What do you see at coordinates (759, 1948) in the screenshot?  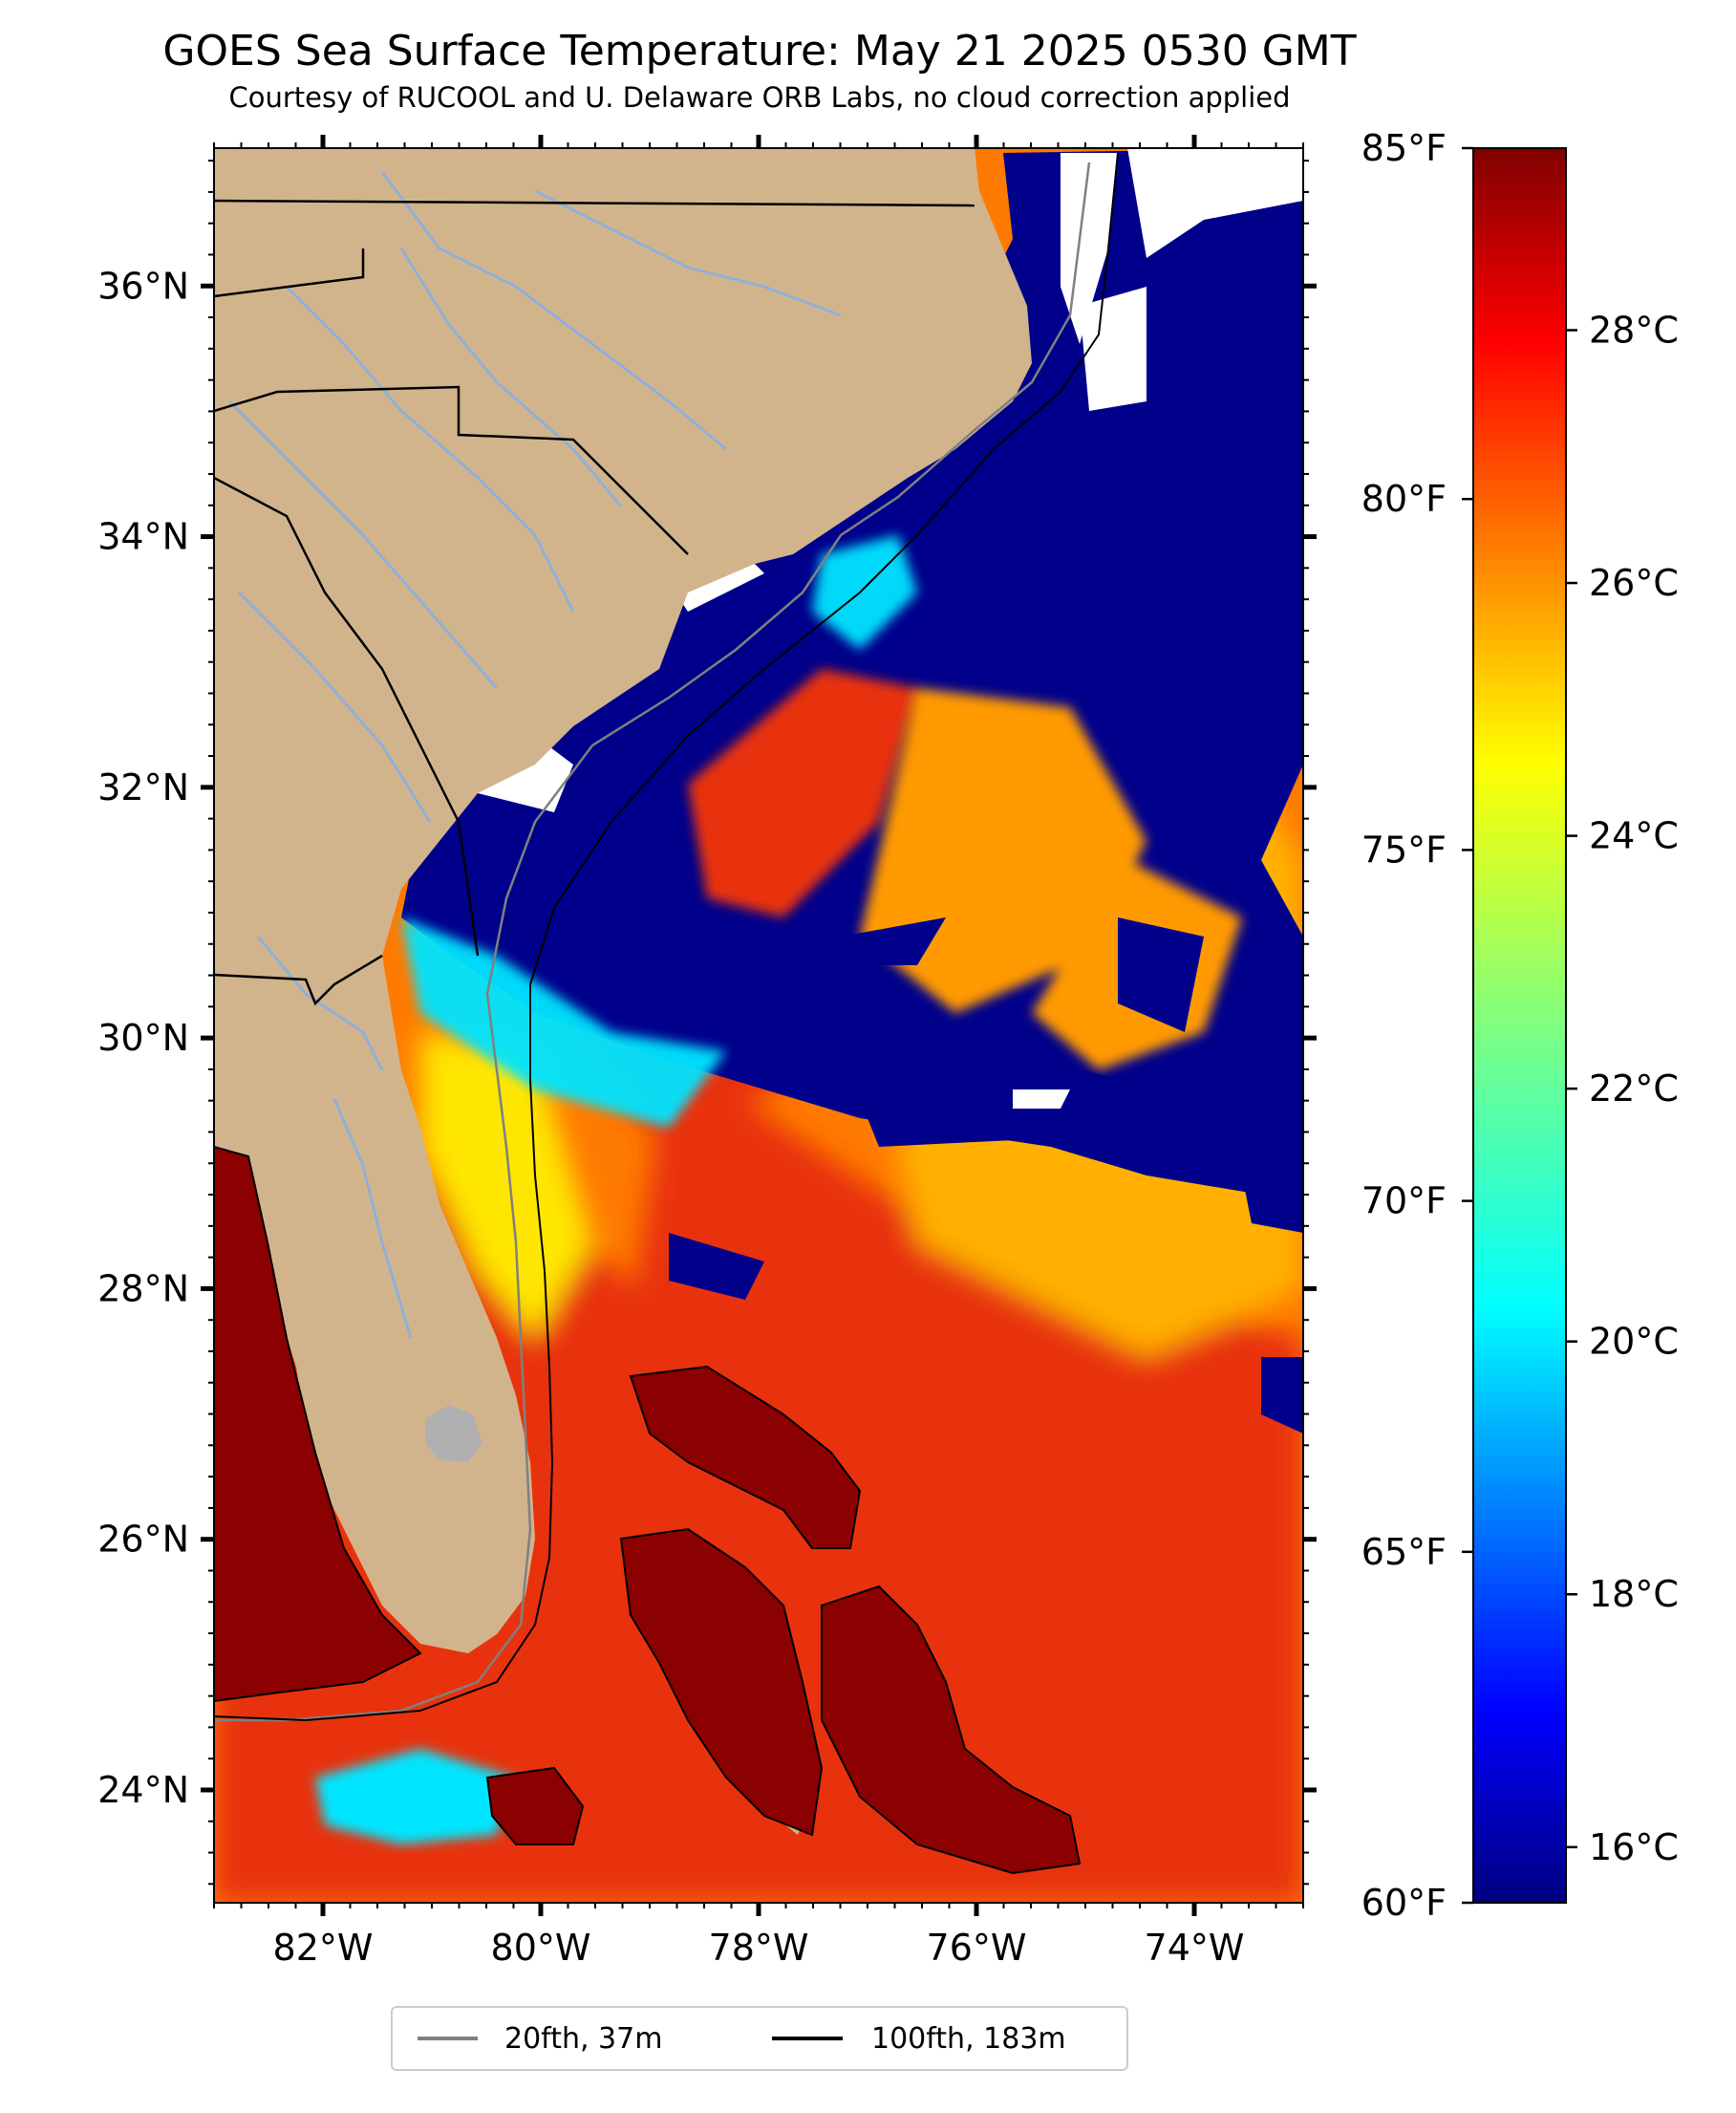 I see `lon-tick-label: 78°W` at bounding box center [759, 1948].